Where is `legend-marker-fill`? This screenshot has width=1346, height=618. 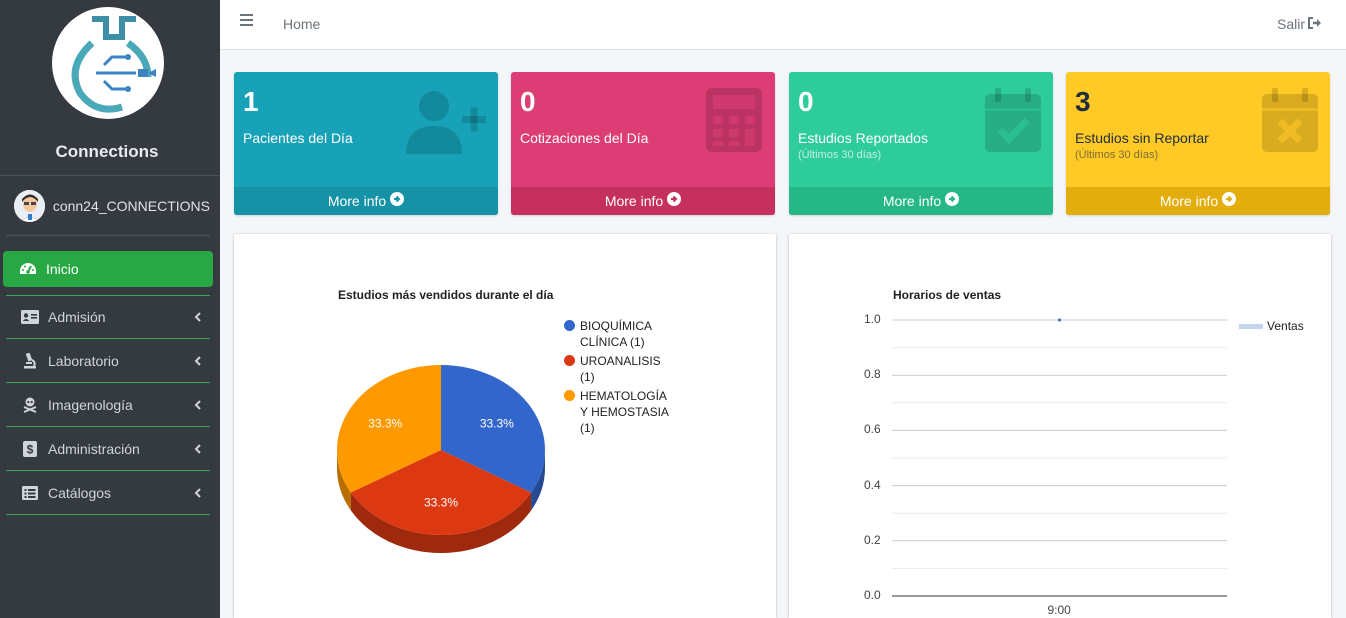 legend-marker-fill is located at coordinates (1251, 326).